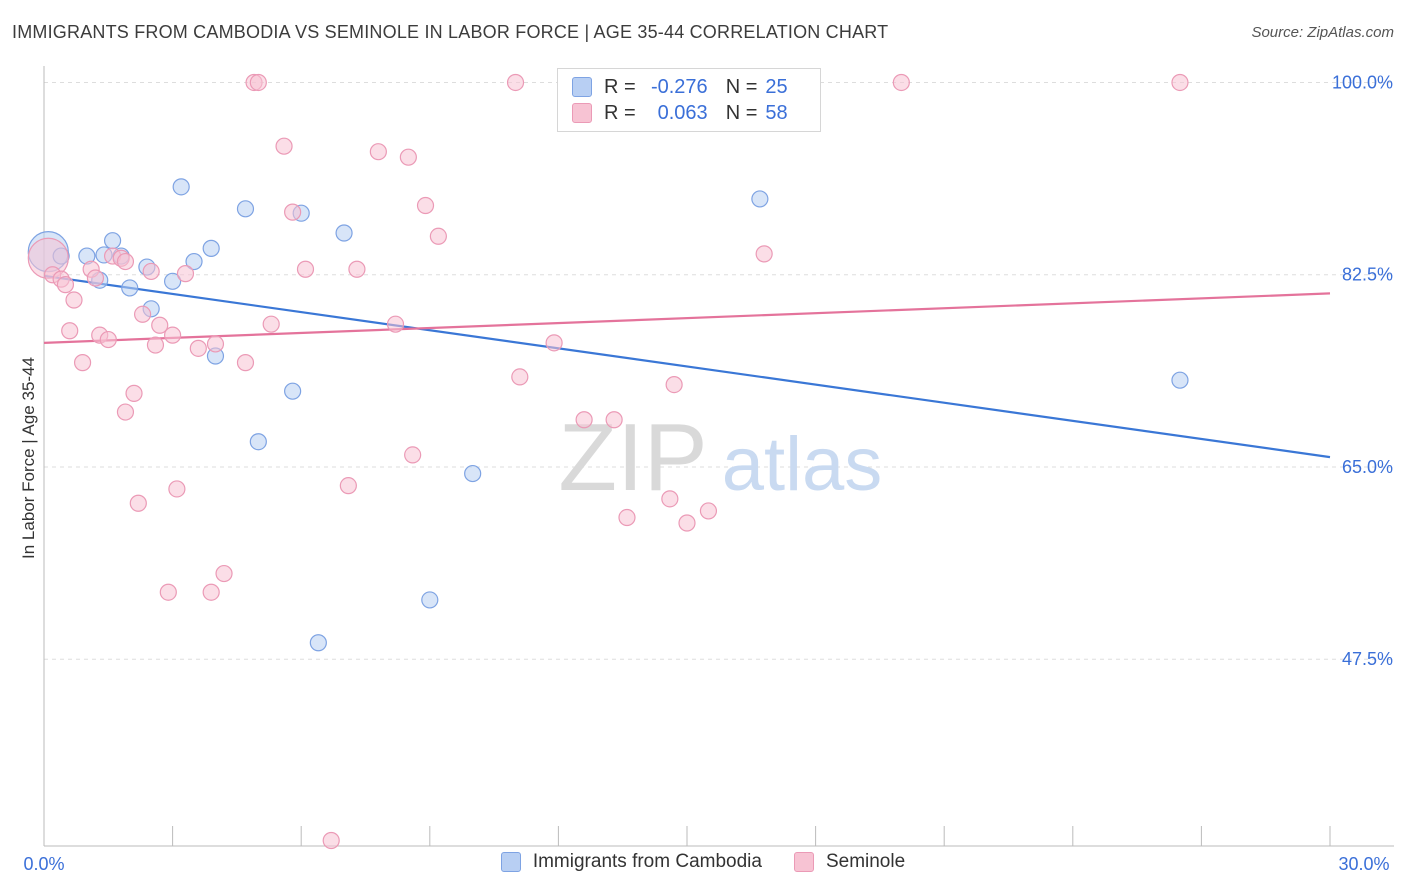 This screenshot has width=1406, height=892. I want to click on chart-source: Source: ZipAtlas.com, so click(1322, 32).